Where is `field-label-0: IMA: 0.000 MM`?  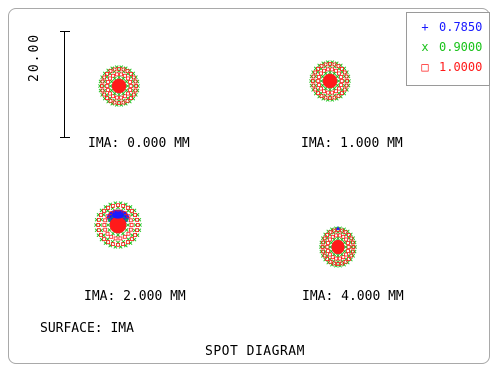
field-label-0: IMA: 0.000 MM is located at coordinates (139, 143).